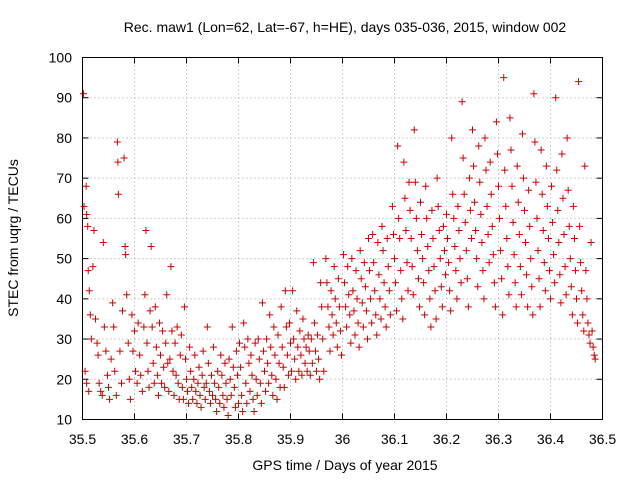 This screenshot has width=640, height=480. I want to click on x-tick-label: 36.2, so click(446, 439).